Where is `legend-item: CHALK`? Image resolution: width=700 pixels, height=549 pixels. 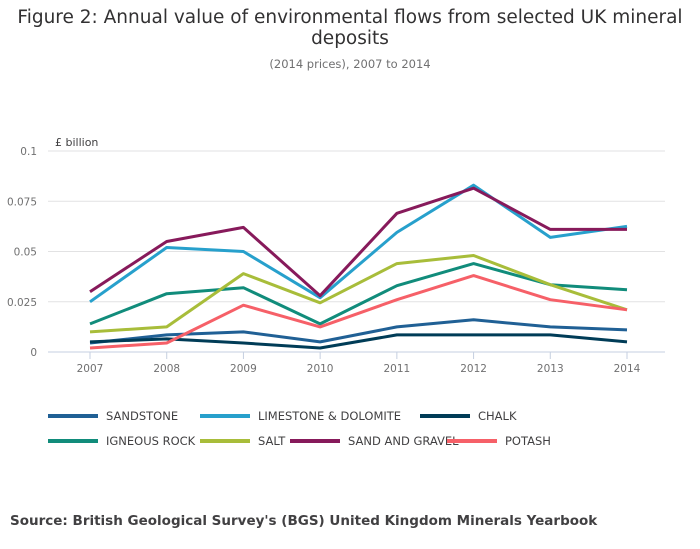 legend-item: CHALK is located at coordinates (468, 416).